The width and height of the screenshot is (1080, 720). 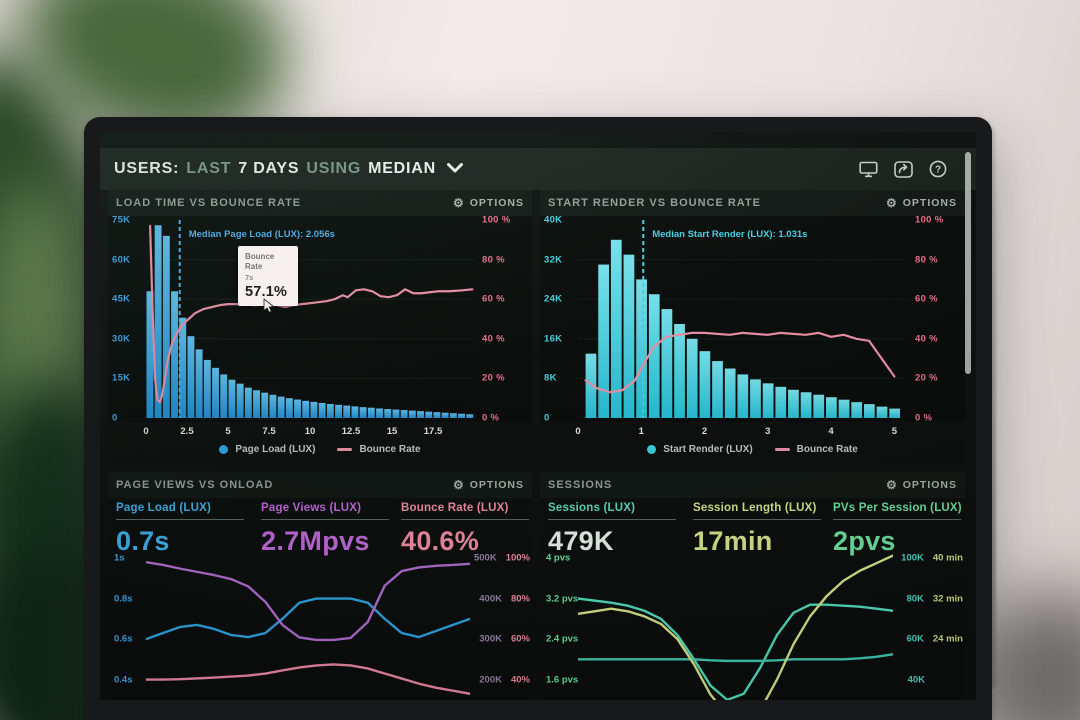 I want to click on legend-item: Start Render (LUX), so click(x=700, y=449).